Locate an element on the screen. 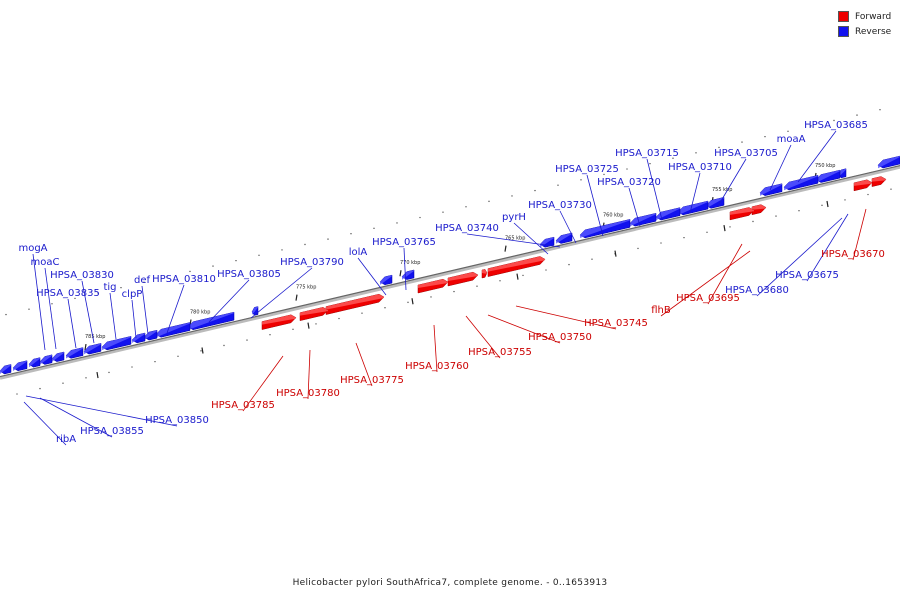 The height and width of the screenshot is (600, 900). gene-label-hpsa-03680: HPSA_03680 is located at coordinates (757, 290).